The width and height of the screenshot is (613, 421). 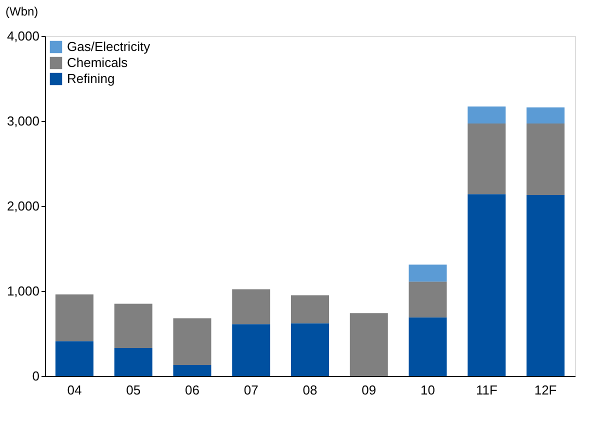 I want to click on legend-label: Refining, so click(x=91, y=78).